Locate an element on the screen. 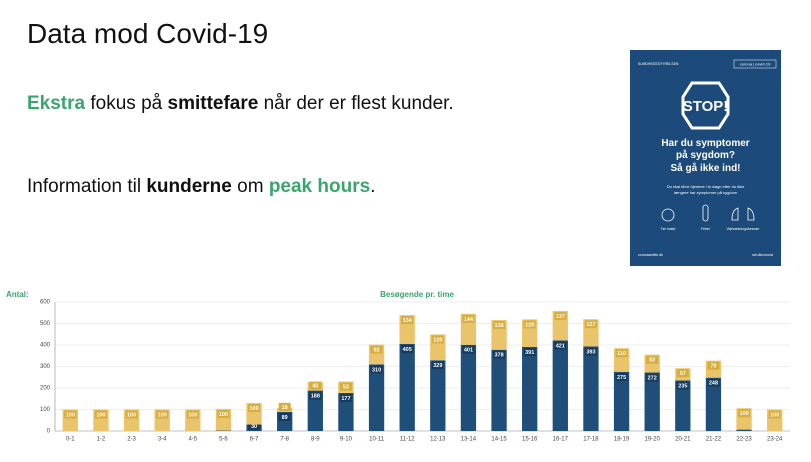 The height and width of the screenshot is (462, 811). value-label: 57 is located at coordinates (683, 374).